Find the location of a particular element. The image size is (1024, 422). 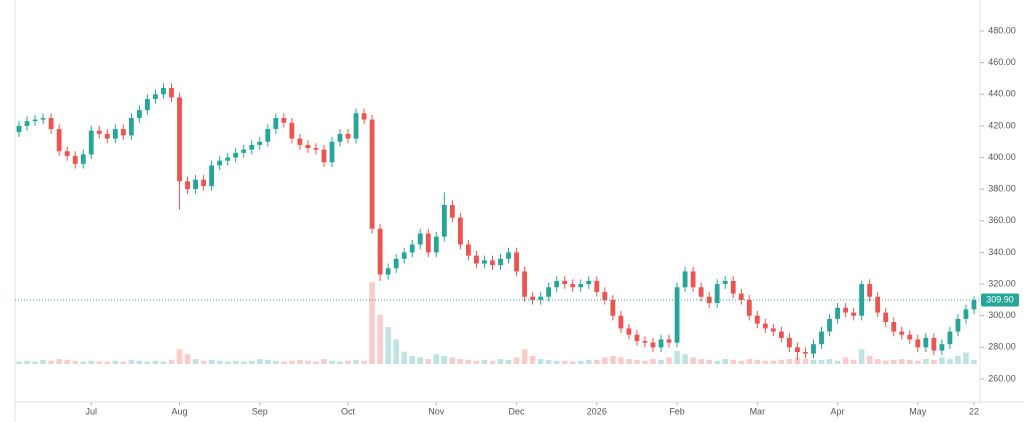

y-tick-label: 440.00 is located at coordinates (1002, 94).